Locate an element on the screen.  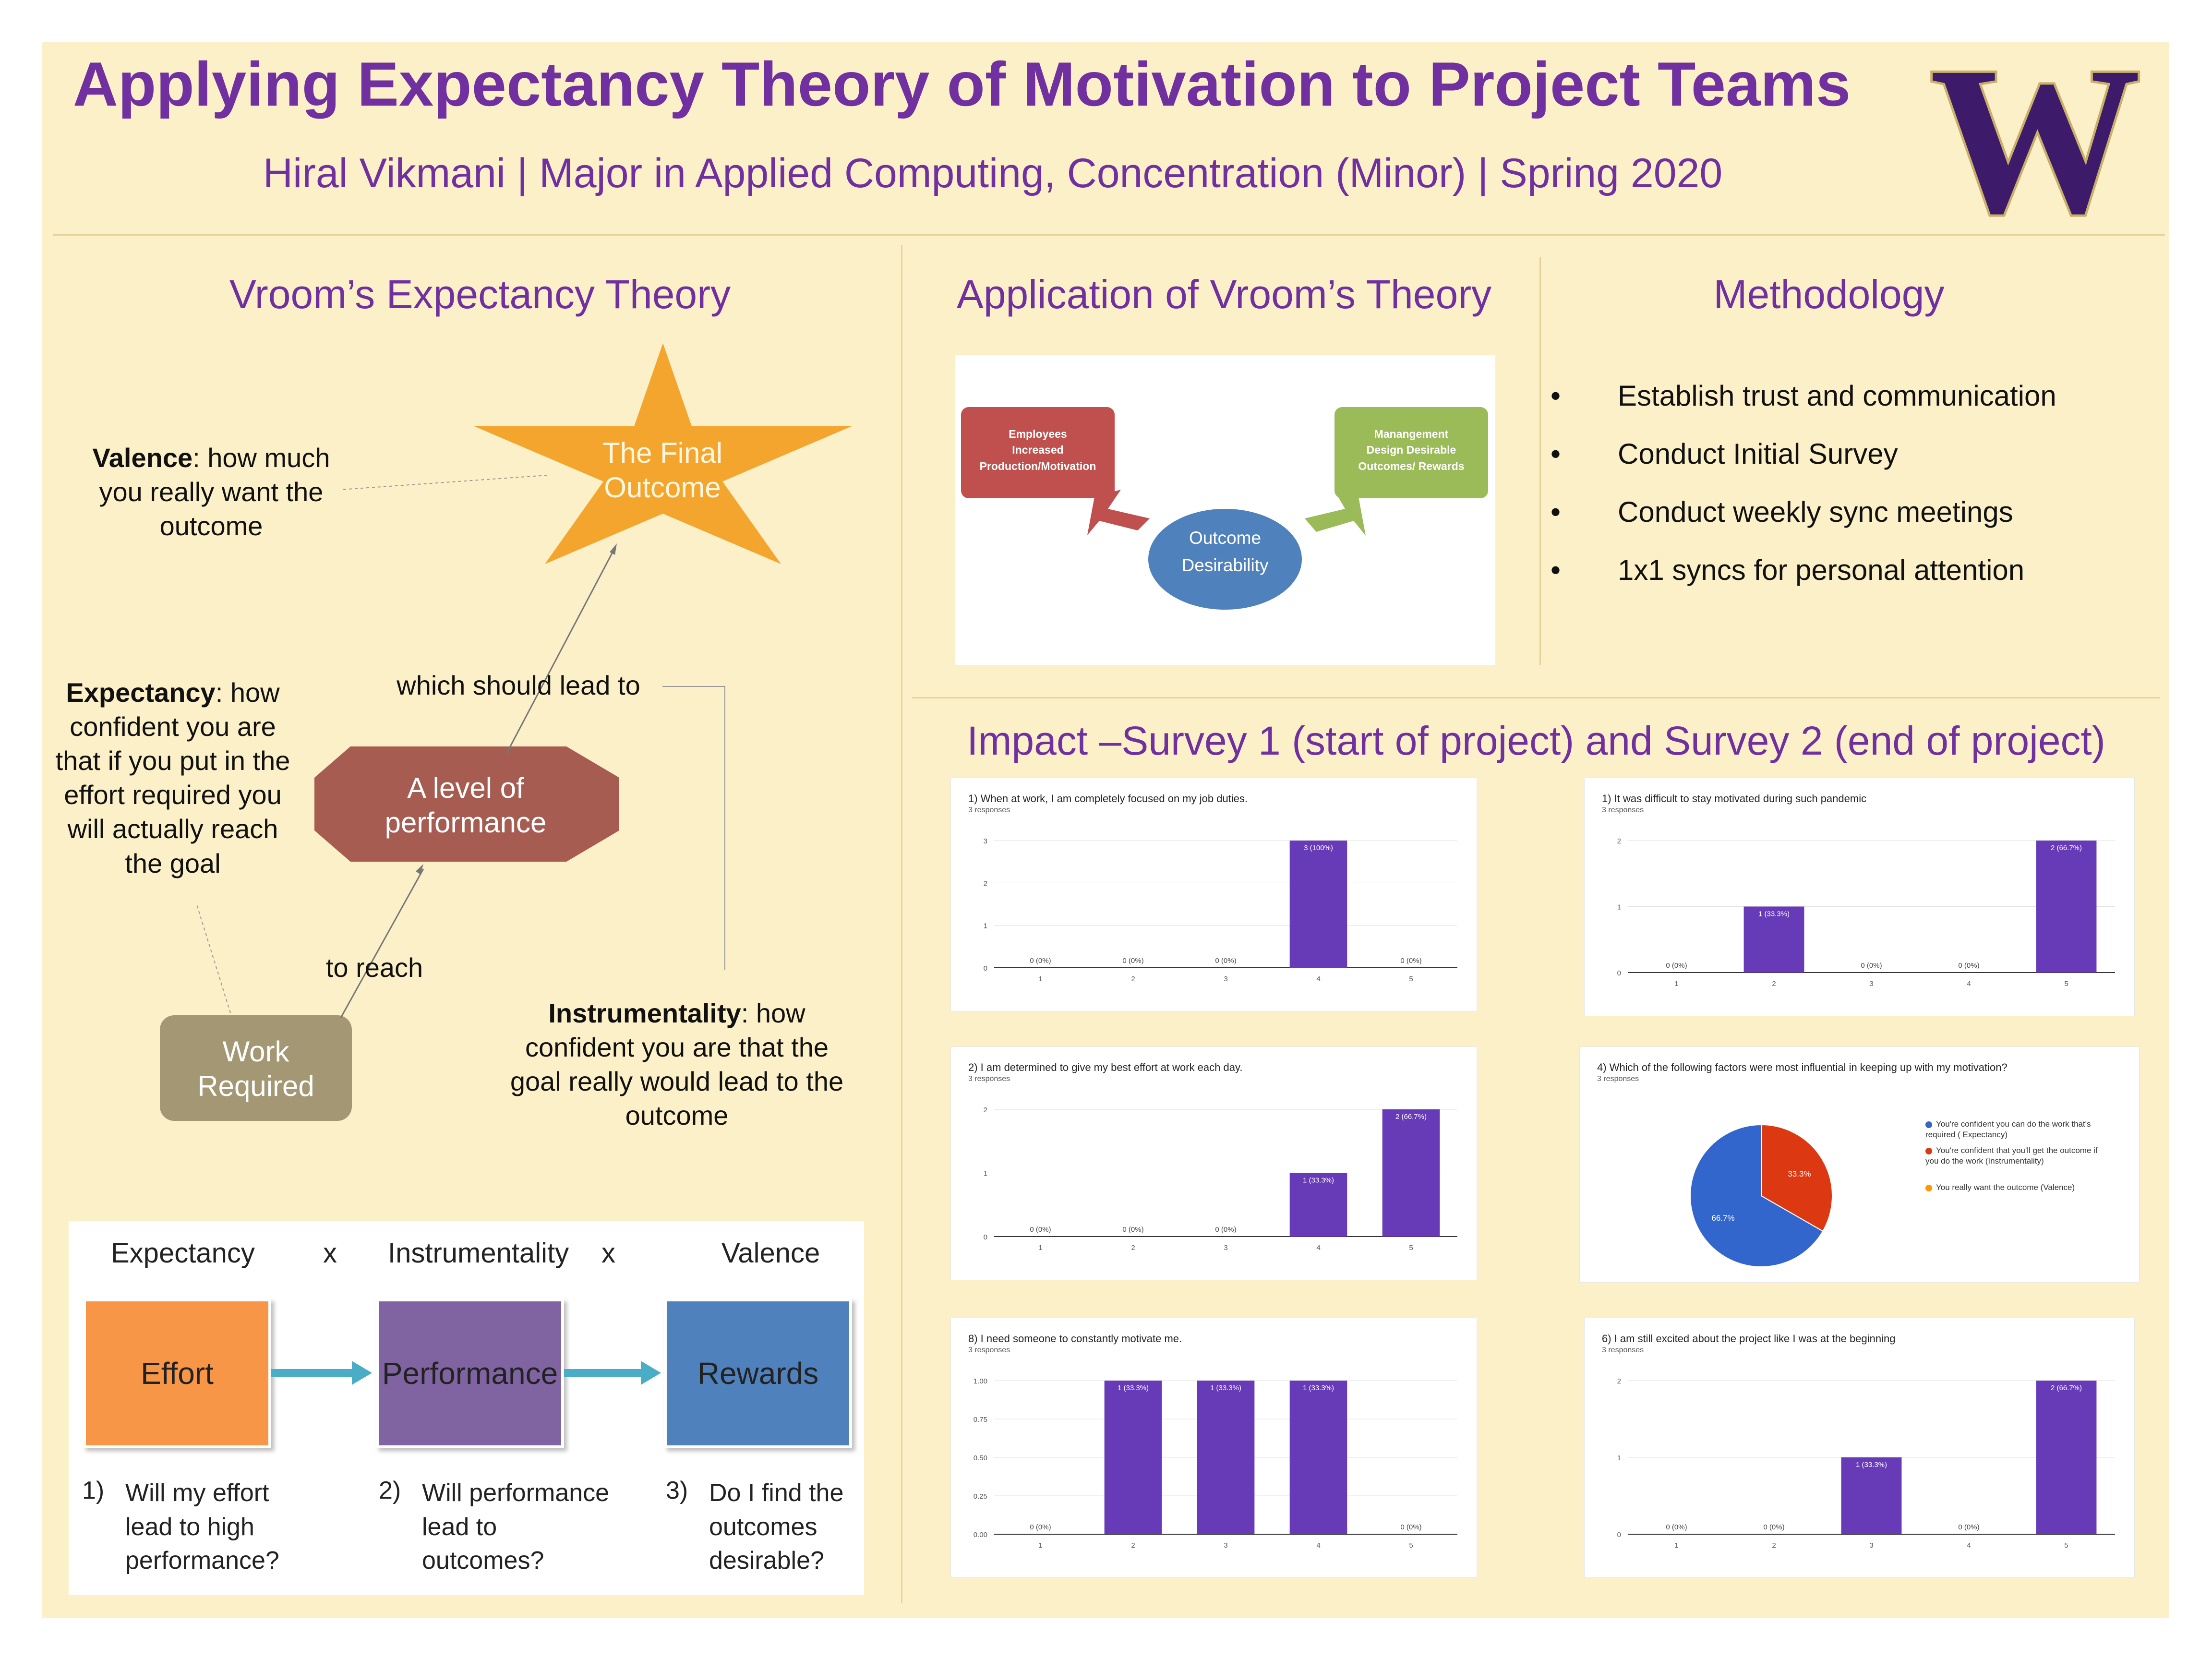
pie-slice is located at coordinates (1797, 1178).